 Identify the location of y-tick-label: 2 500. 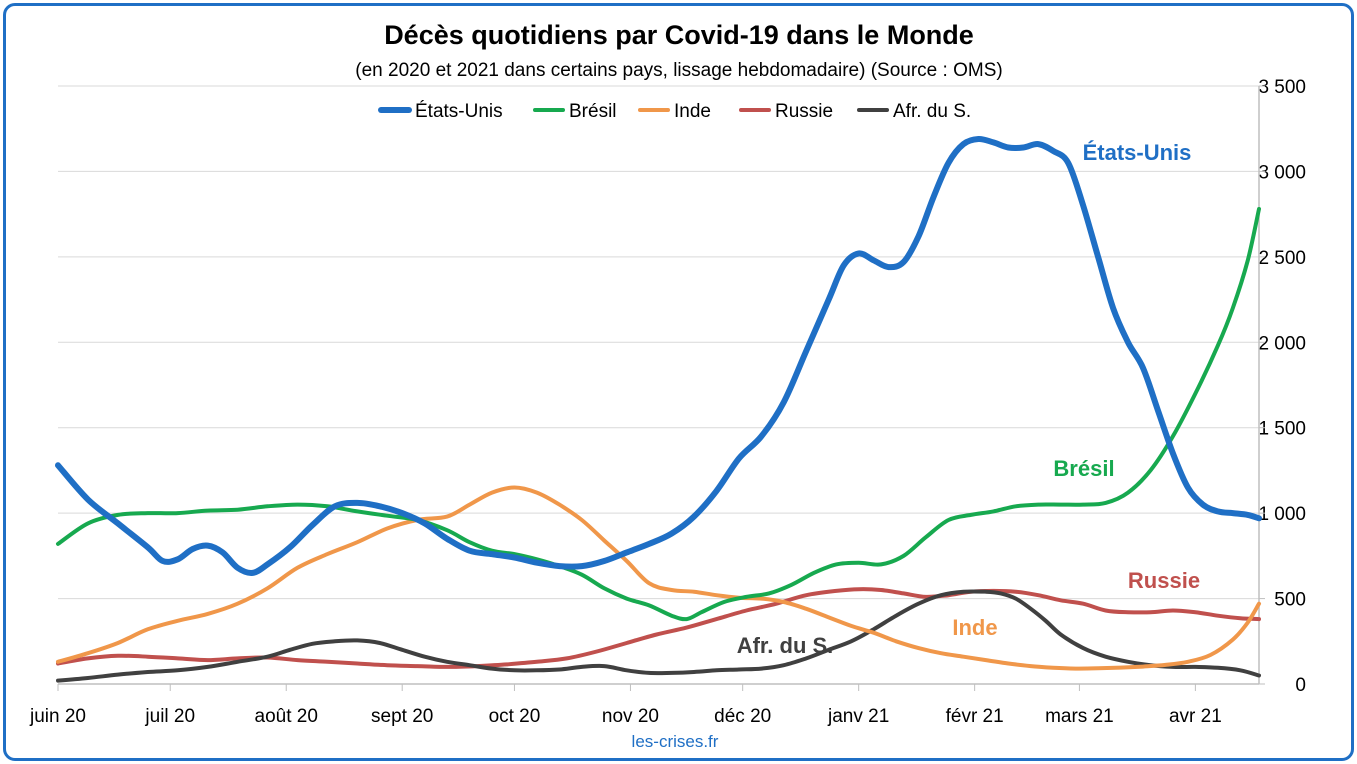
(1282, 258).